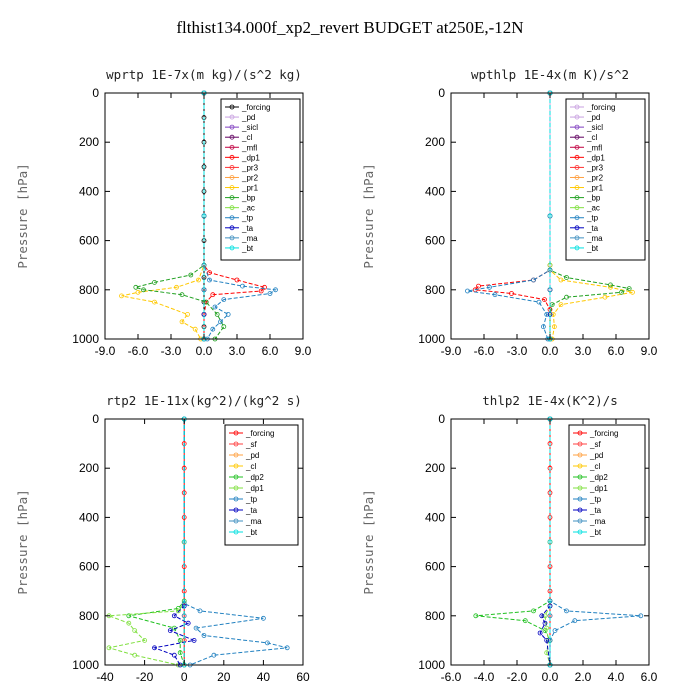 This screenshot has height=700, width=700. Describe the element at coordinates (89, 517) in the screenshot. I see `y-tick-label: 400` at that location.